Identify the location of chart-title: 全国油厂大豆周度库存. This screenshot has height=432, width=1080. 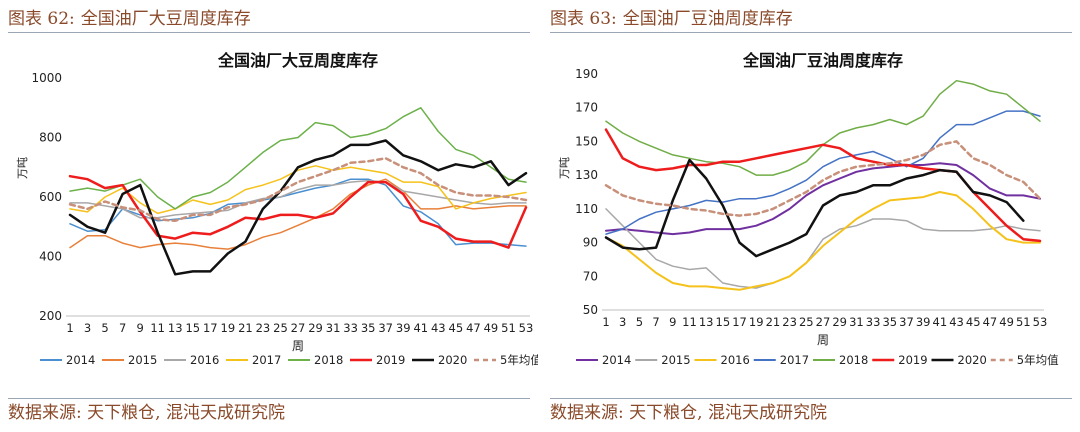
(297, 60).